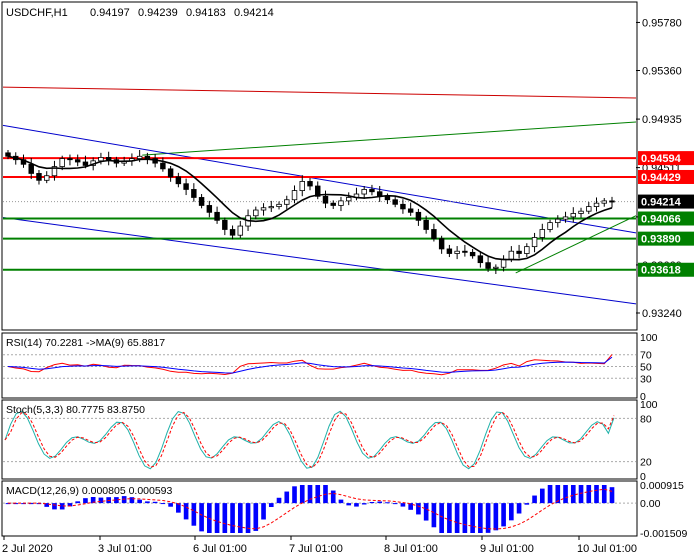 The height and width of the screenshot is (560, 700). Describe the element at coordinates (666, 201) in the screenshot. I see `last-price-tag` at that location.